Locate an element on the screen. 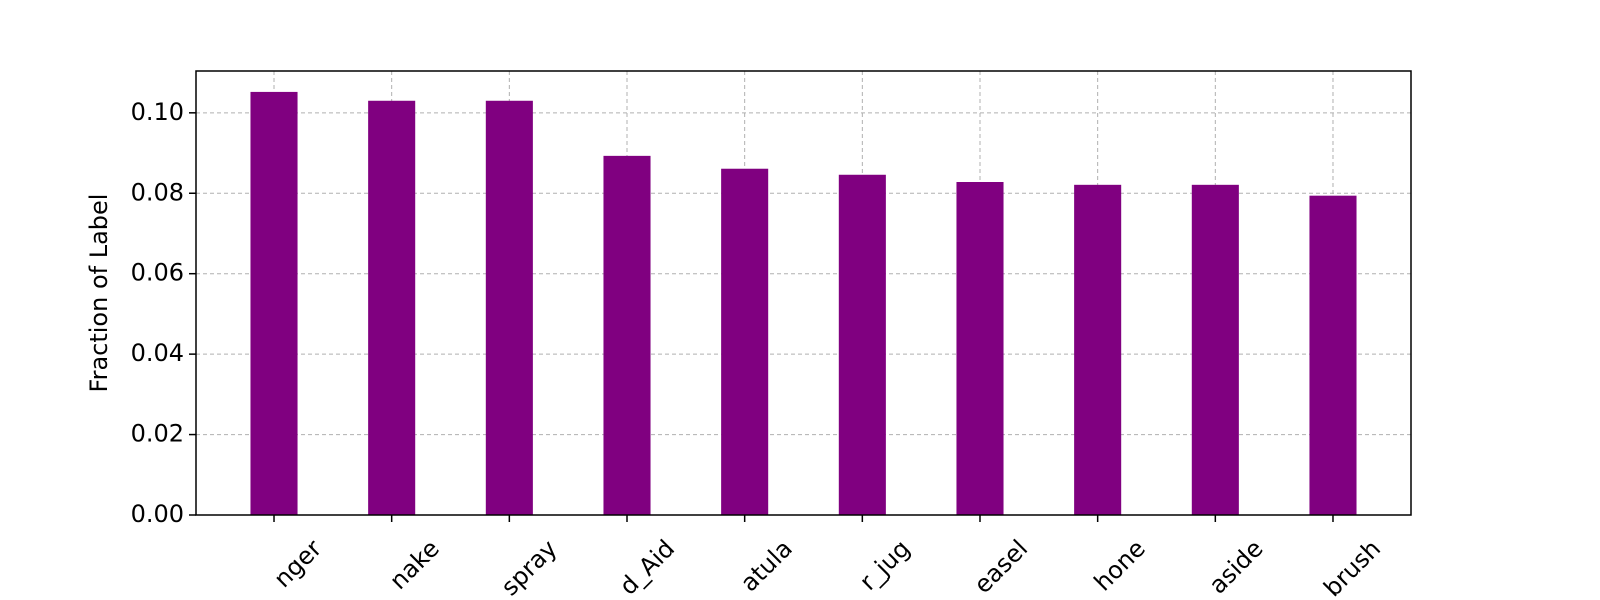 Image resolution: width=1600 pixels, height=600 pixels. x-tick-label: hone is located at coordinates (1120, 565).